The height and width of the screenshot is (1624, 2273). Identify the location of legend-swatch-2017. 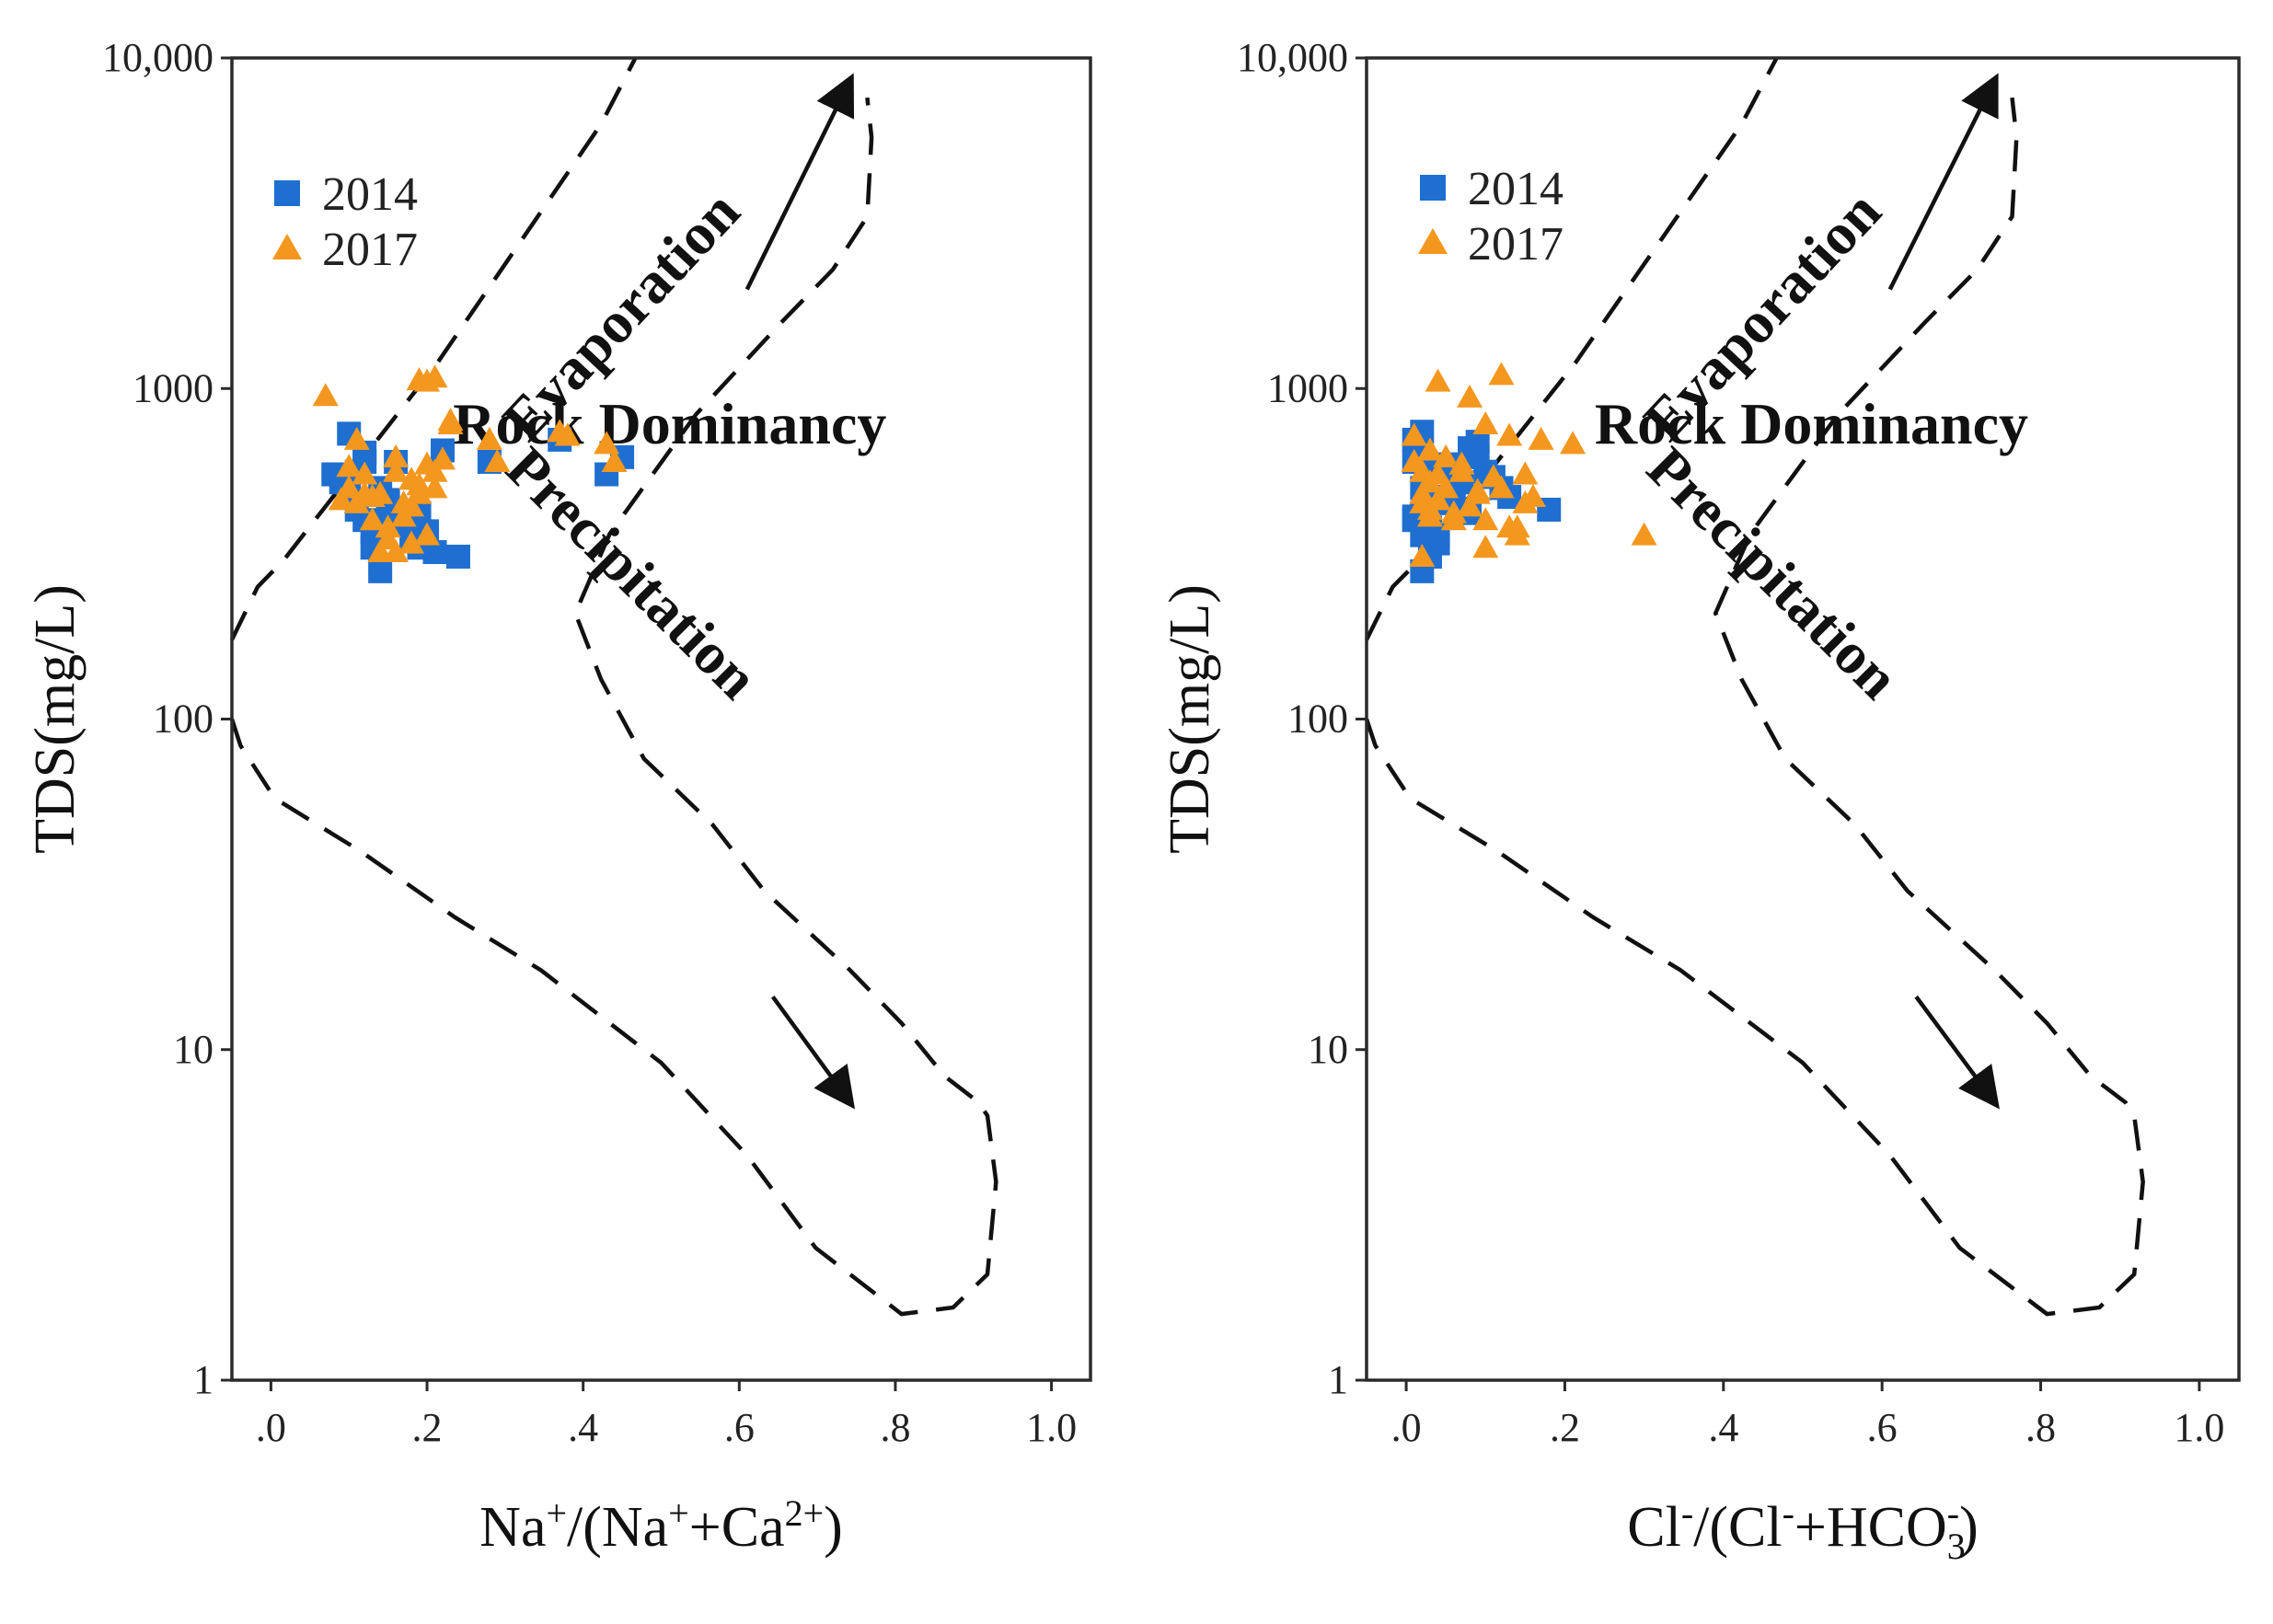
(1433, 241).